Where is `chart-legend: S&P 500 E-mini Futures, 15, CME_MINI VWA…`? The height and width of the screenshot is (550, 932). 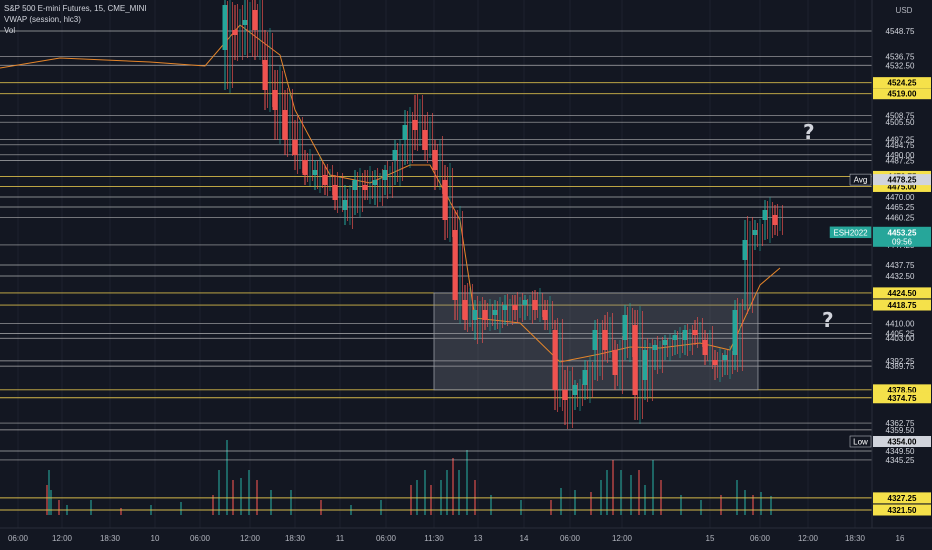 chart-legend: S&P 500 E-mini Futures, 15, CME_MINI VWA… is located at coordinates (75, 19).